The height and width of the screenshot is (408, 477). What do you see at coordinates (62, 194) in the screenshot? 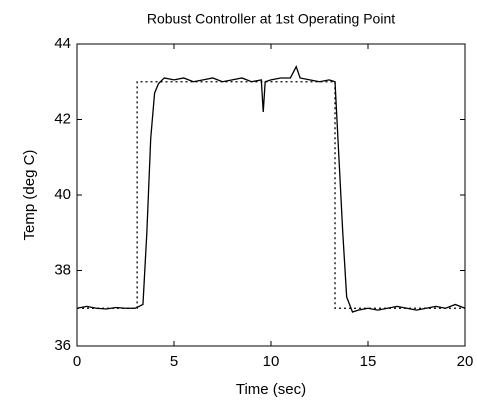
I see `y-tick-label: 40` at bounding box center [62, 194].